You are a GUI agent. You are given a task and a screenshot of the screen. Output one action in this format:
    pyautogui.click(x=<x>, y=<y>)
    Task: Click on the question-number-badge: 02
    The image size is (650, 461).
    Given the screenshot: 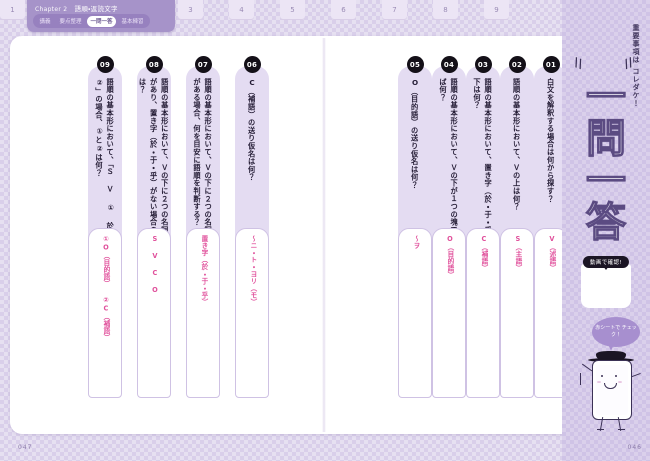 What is the action you would take?
    pyautogui.click(x=517, y=64)
    